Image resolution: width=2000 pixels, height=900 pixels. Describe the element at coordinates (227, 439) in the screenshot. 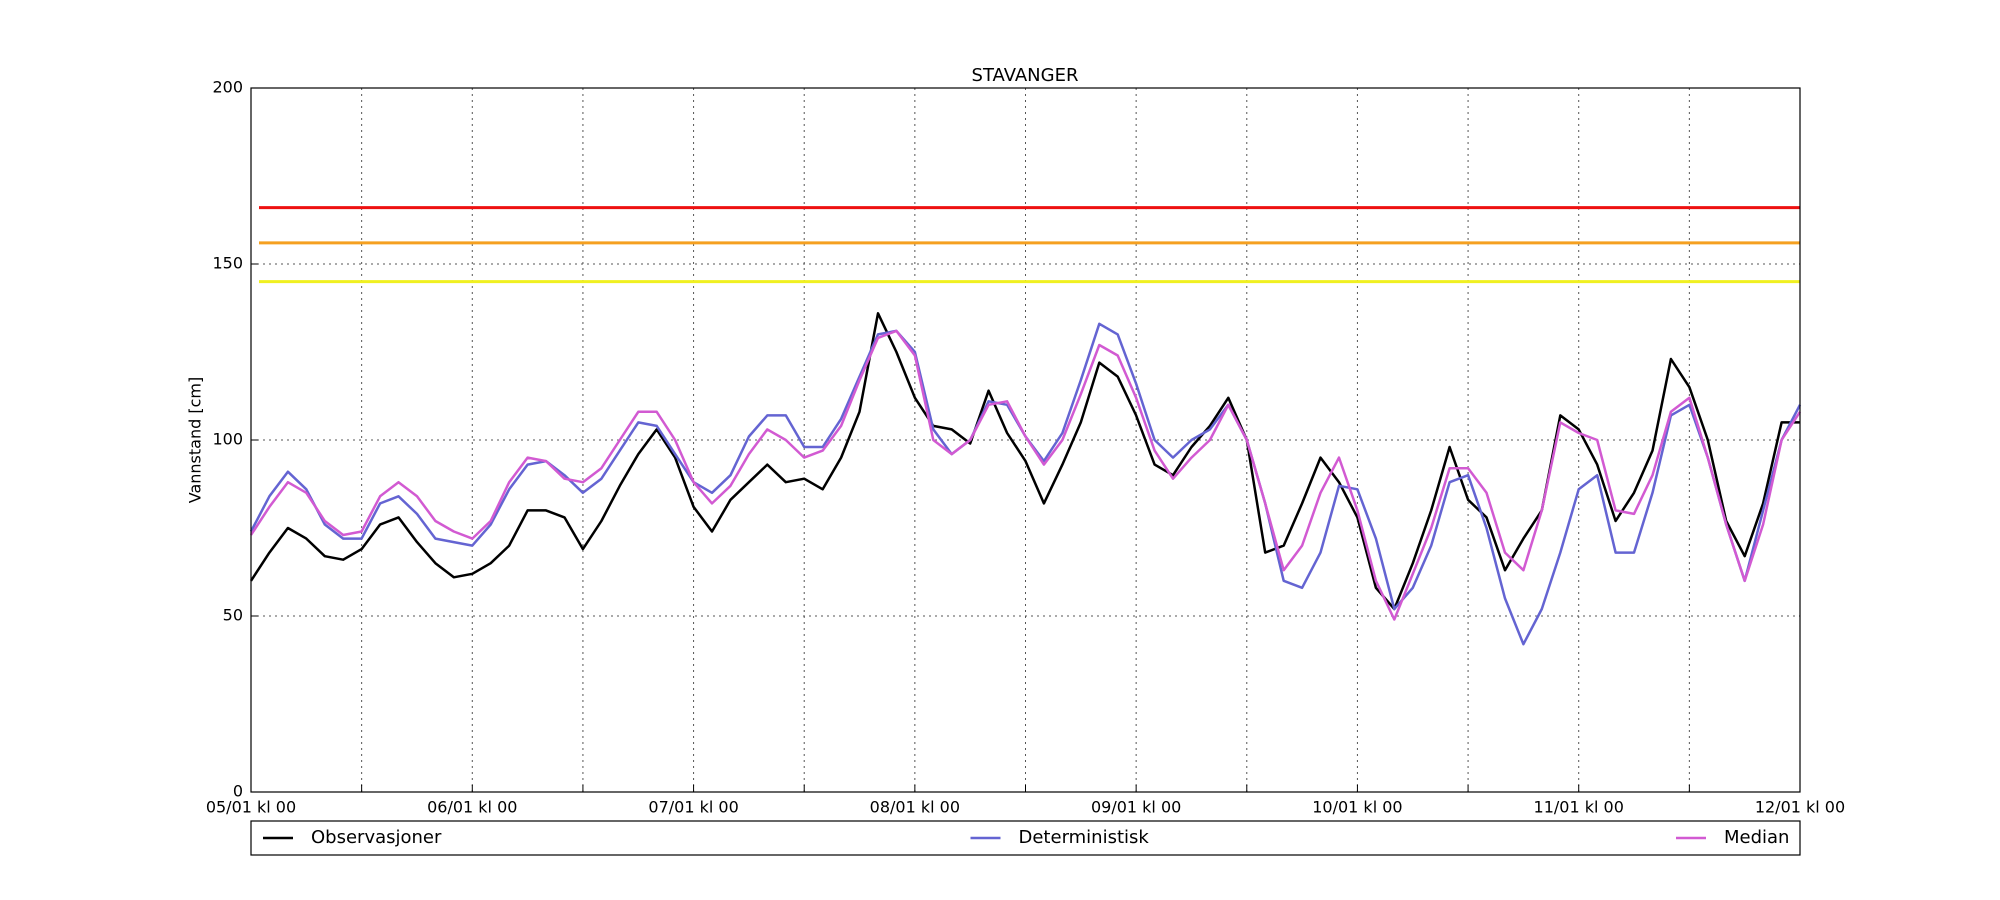

I see `y-tick-label: 100` at that location.